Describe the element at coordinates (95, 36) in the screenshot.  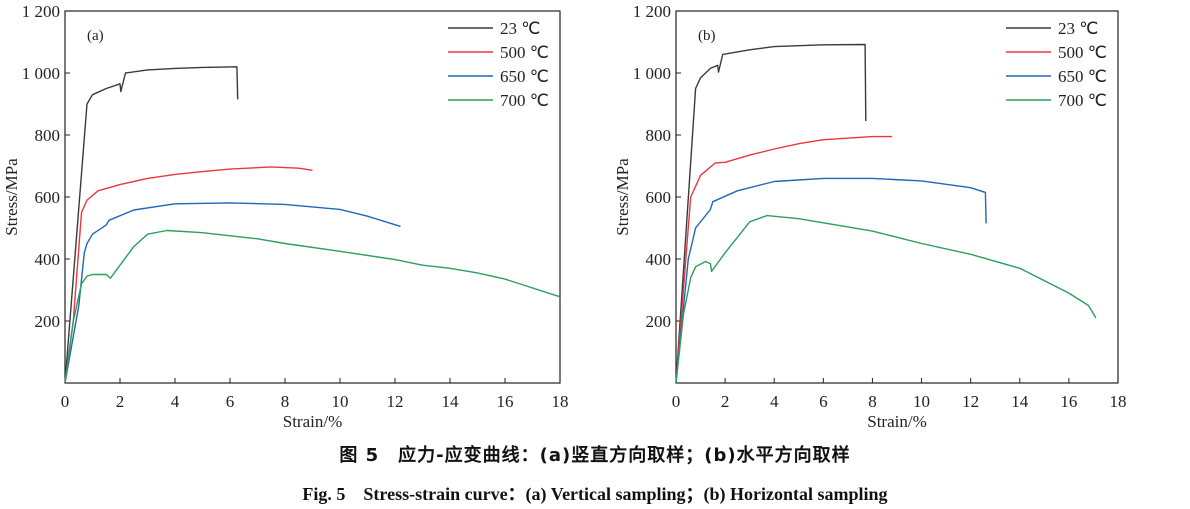
I see `panel-label: (a)` at that location.